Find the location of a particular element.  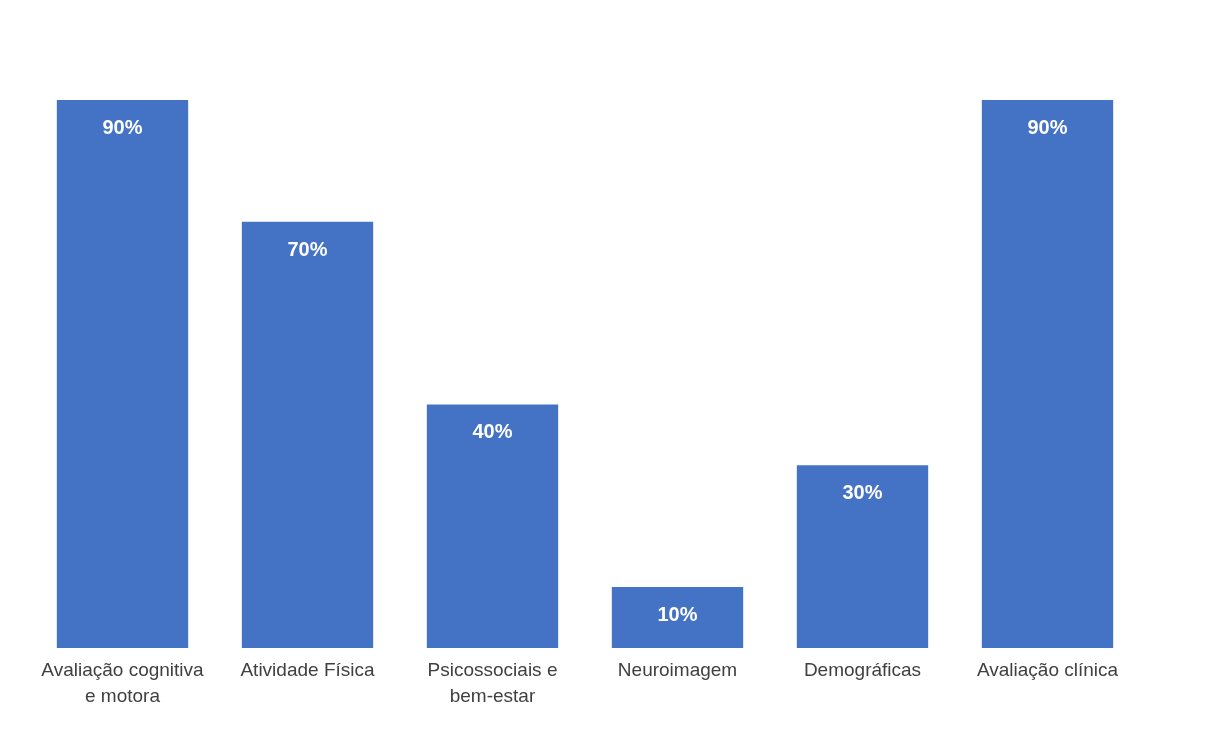

x-tick-label: Neuroimagem is located at coordinates (677, 669).